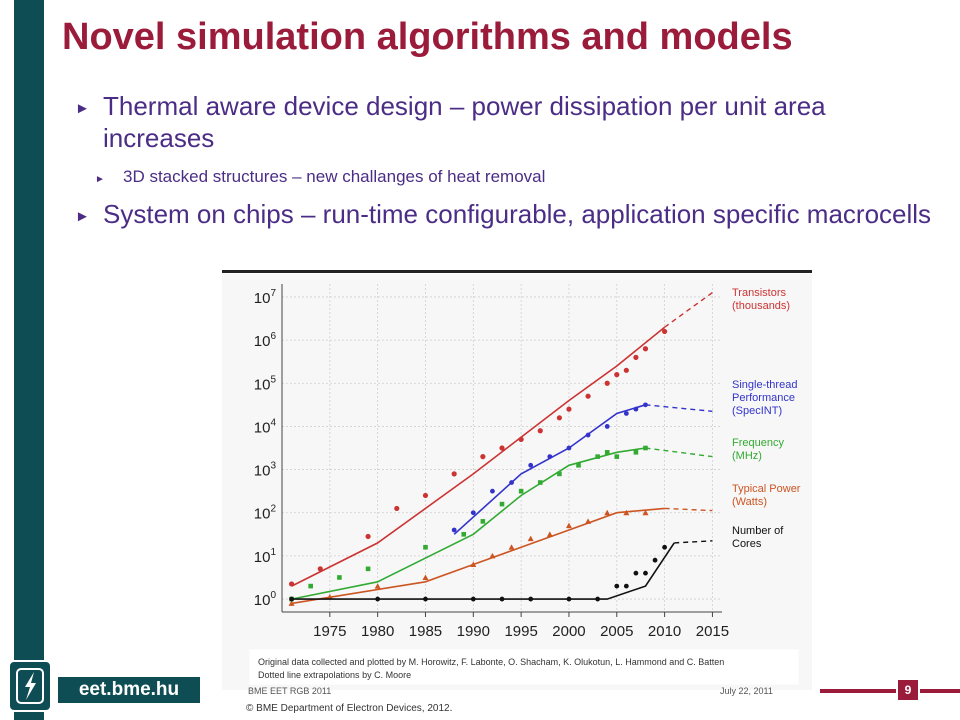  I want to click on footer-event: BME EET RGB 2011, so click(290, 691).